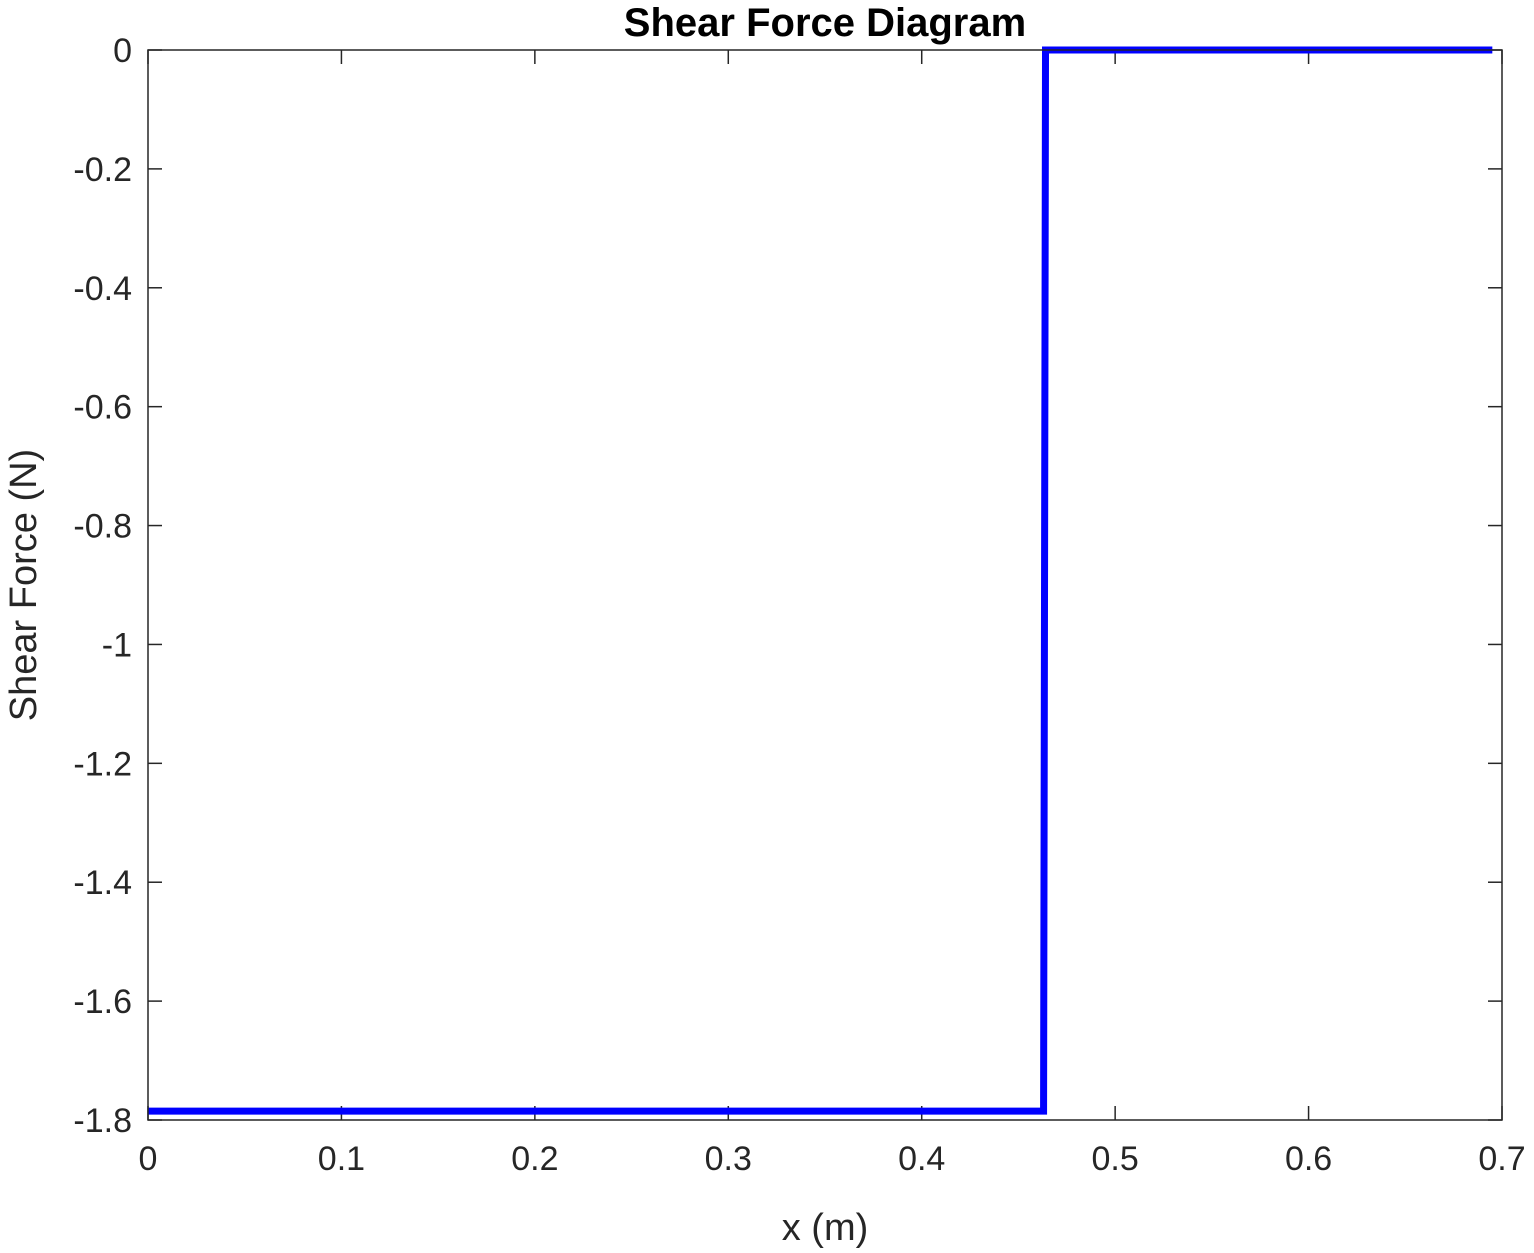  I want to click on y-tick-label: -1, so click(117, 645).